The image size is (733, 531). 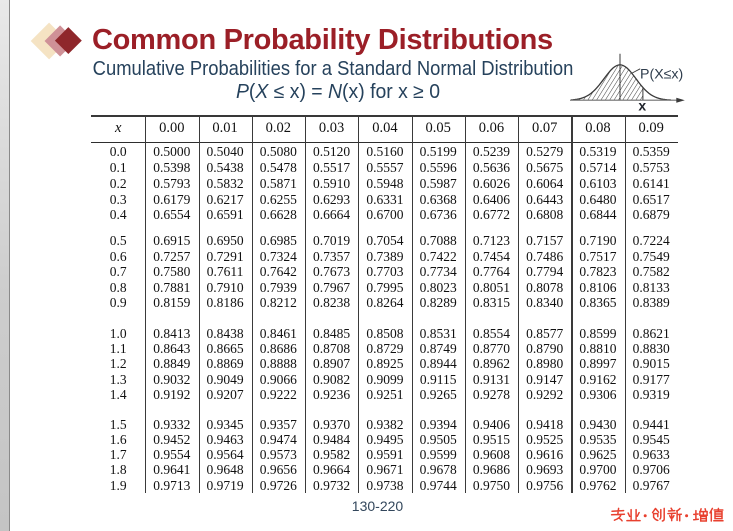 I want to click on svg-text: P(X≤x), so click(x=661, y=74).